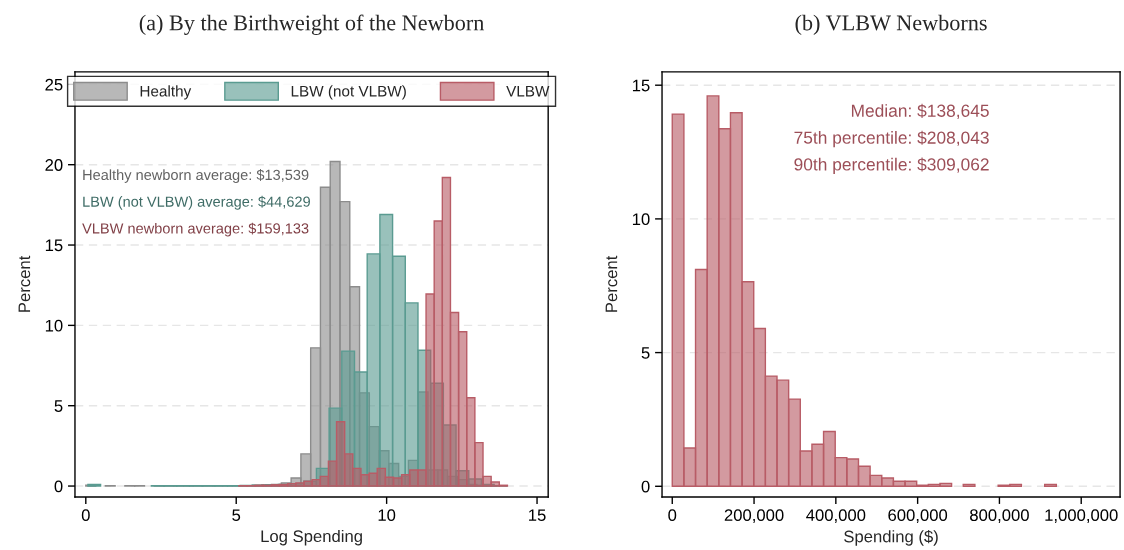 The height and width of the screenshot is (550, 1124). I want to click on chart-title: (b) VLBW Newborns, so click(891, 24).